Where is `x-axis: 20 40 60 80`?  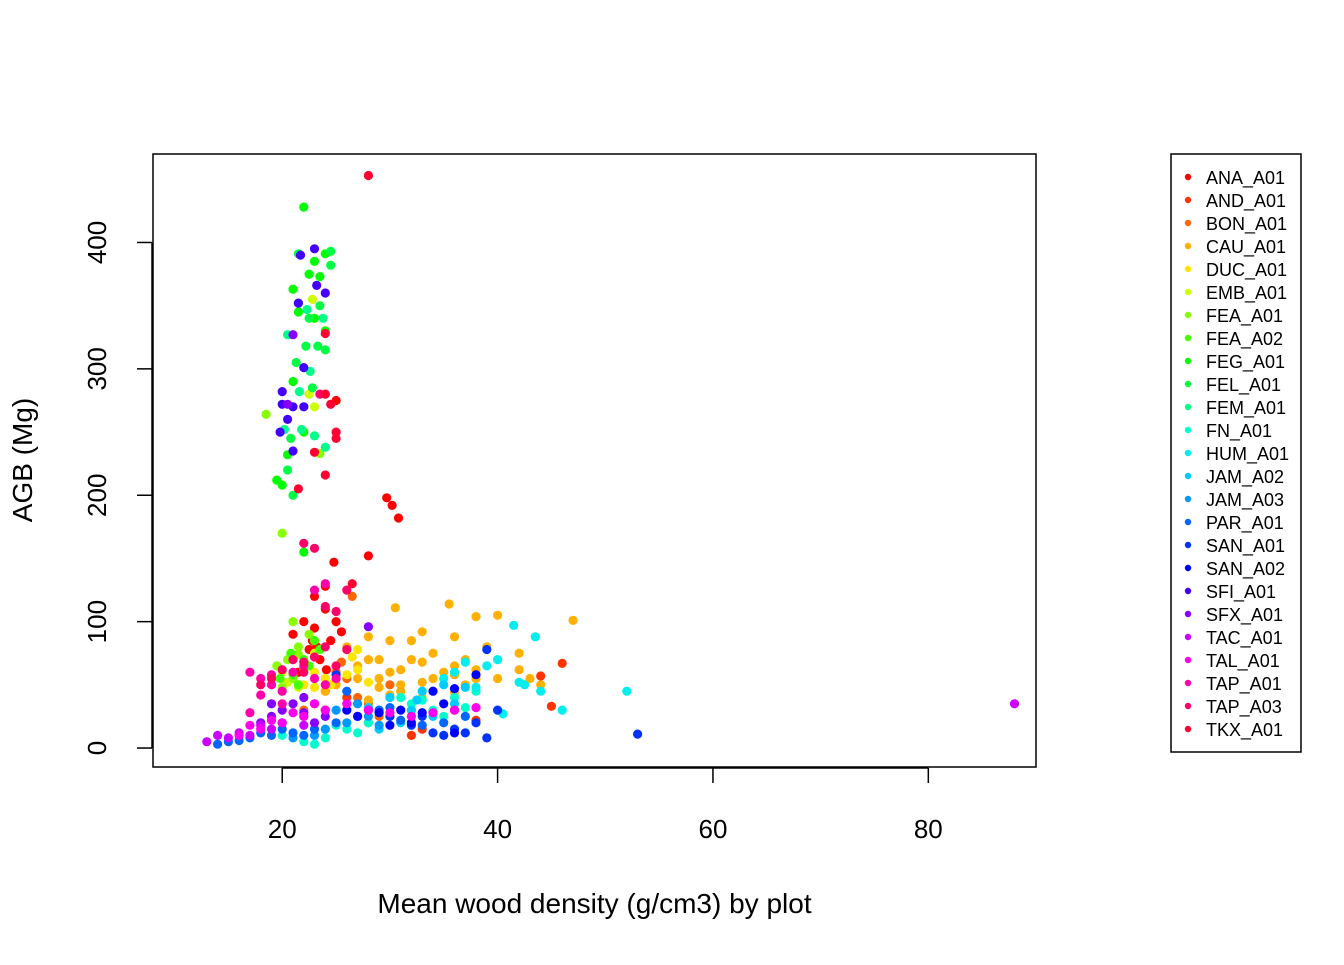
x-axis: 20 40 60 80 is located at coordinates (605, 805).